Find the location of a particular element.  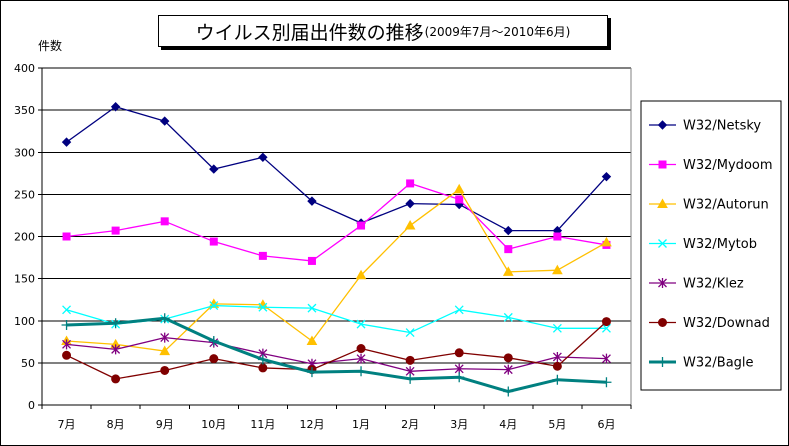

legend-label-w32-downad: W32/Downad is located at coordinates (726, 323).